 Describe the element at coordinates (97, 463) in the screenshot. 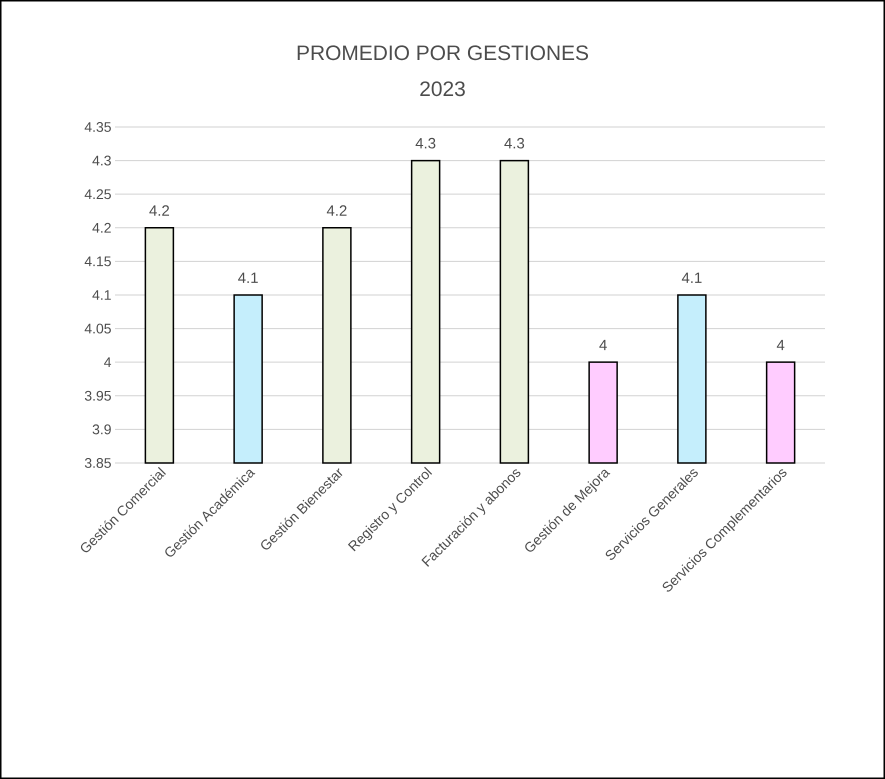

I see `y-tick-label: 3.85` at that location.